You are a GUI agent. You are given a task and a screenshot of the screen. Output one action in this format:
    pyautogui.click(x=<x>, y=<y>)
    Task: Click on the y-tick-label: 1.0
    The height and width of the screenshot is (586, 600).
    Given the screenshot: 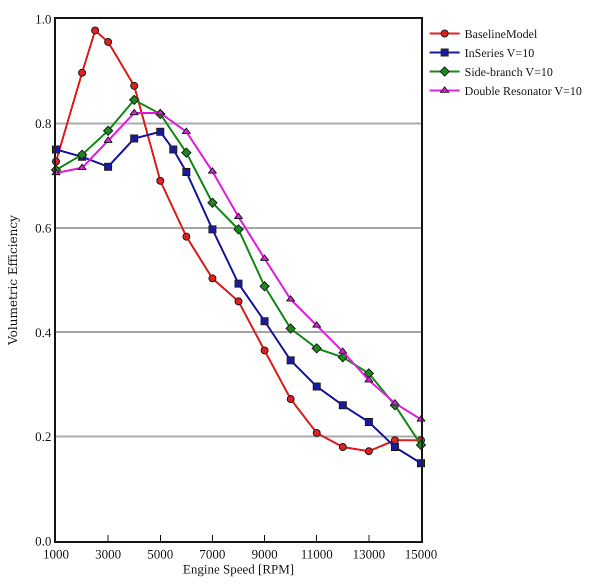 What is the action you would take?
    pyautogui.click(x=43, y=19)
    